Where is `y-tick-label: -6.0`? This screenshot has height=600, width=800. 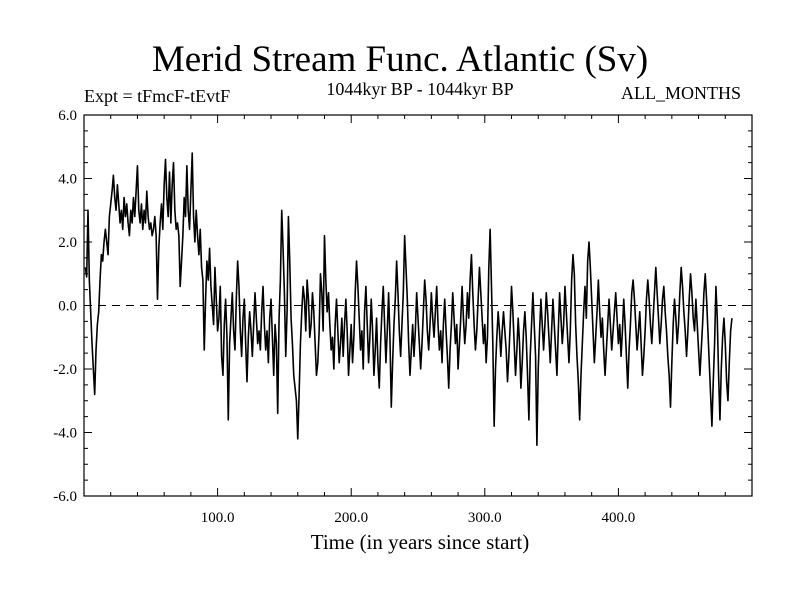 y-tick-label: -6.0 is located at coordinates (65, 497).